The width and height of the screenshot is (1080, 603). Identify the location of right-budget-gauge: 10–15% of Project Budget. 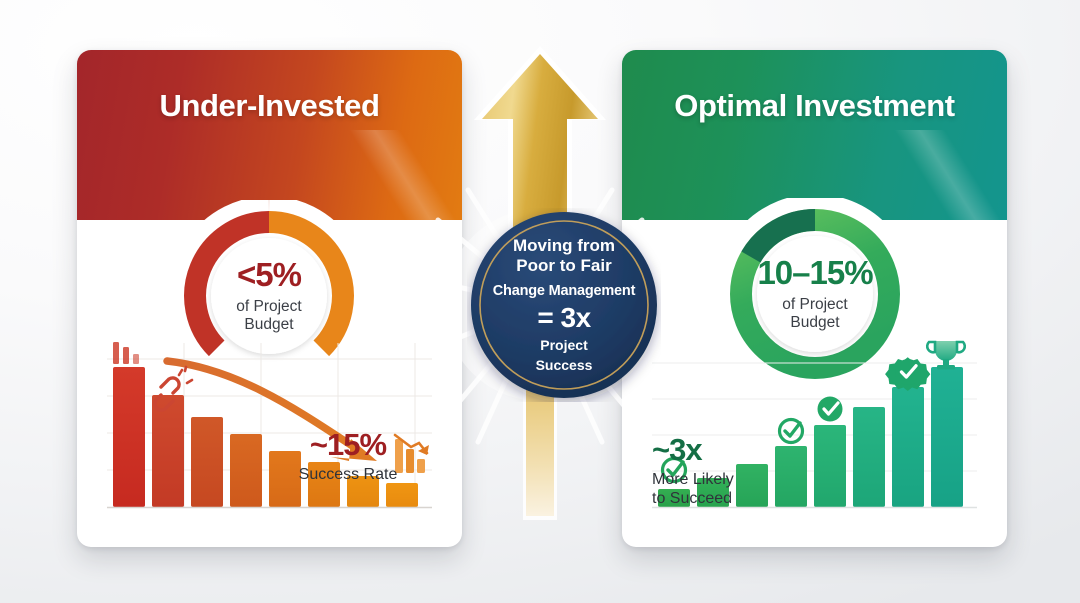
(815, 294).